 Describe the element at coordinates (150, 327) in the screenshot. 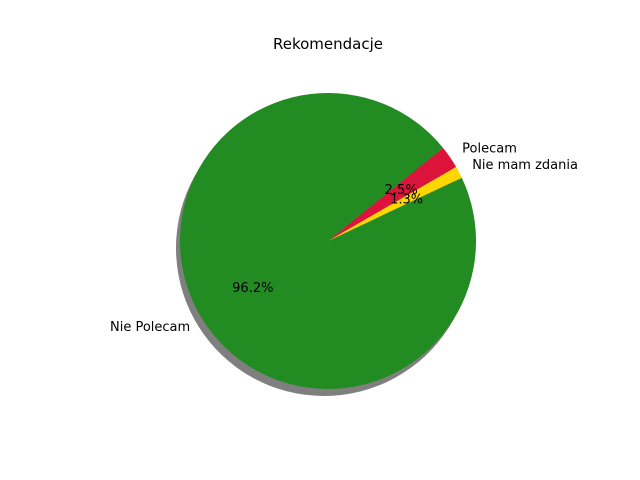

I see `slice-label-nie-polecam: Nie Polecam` at that location.